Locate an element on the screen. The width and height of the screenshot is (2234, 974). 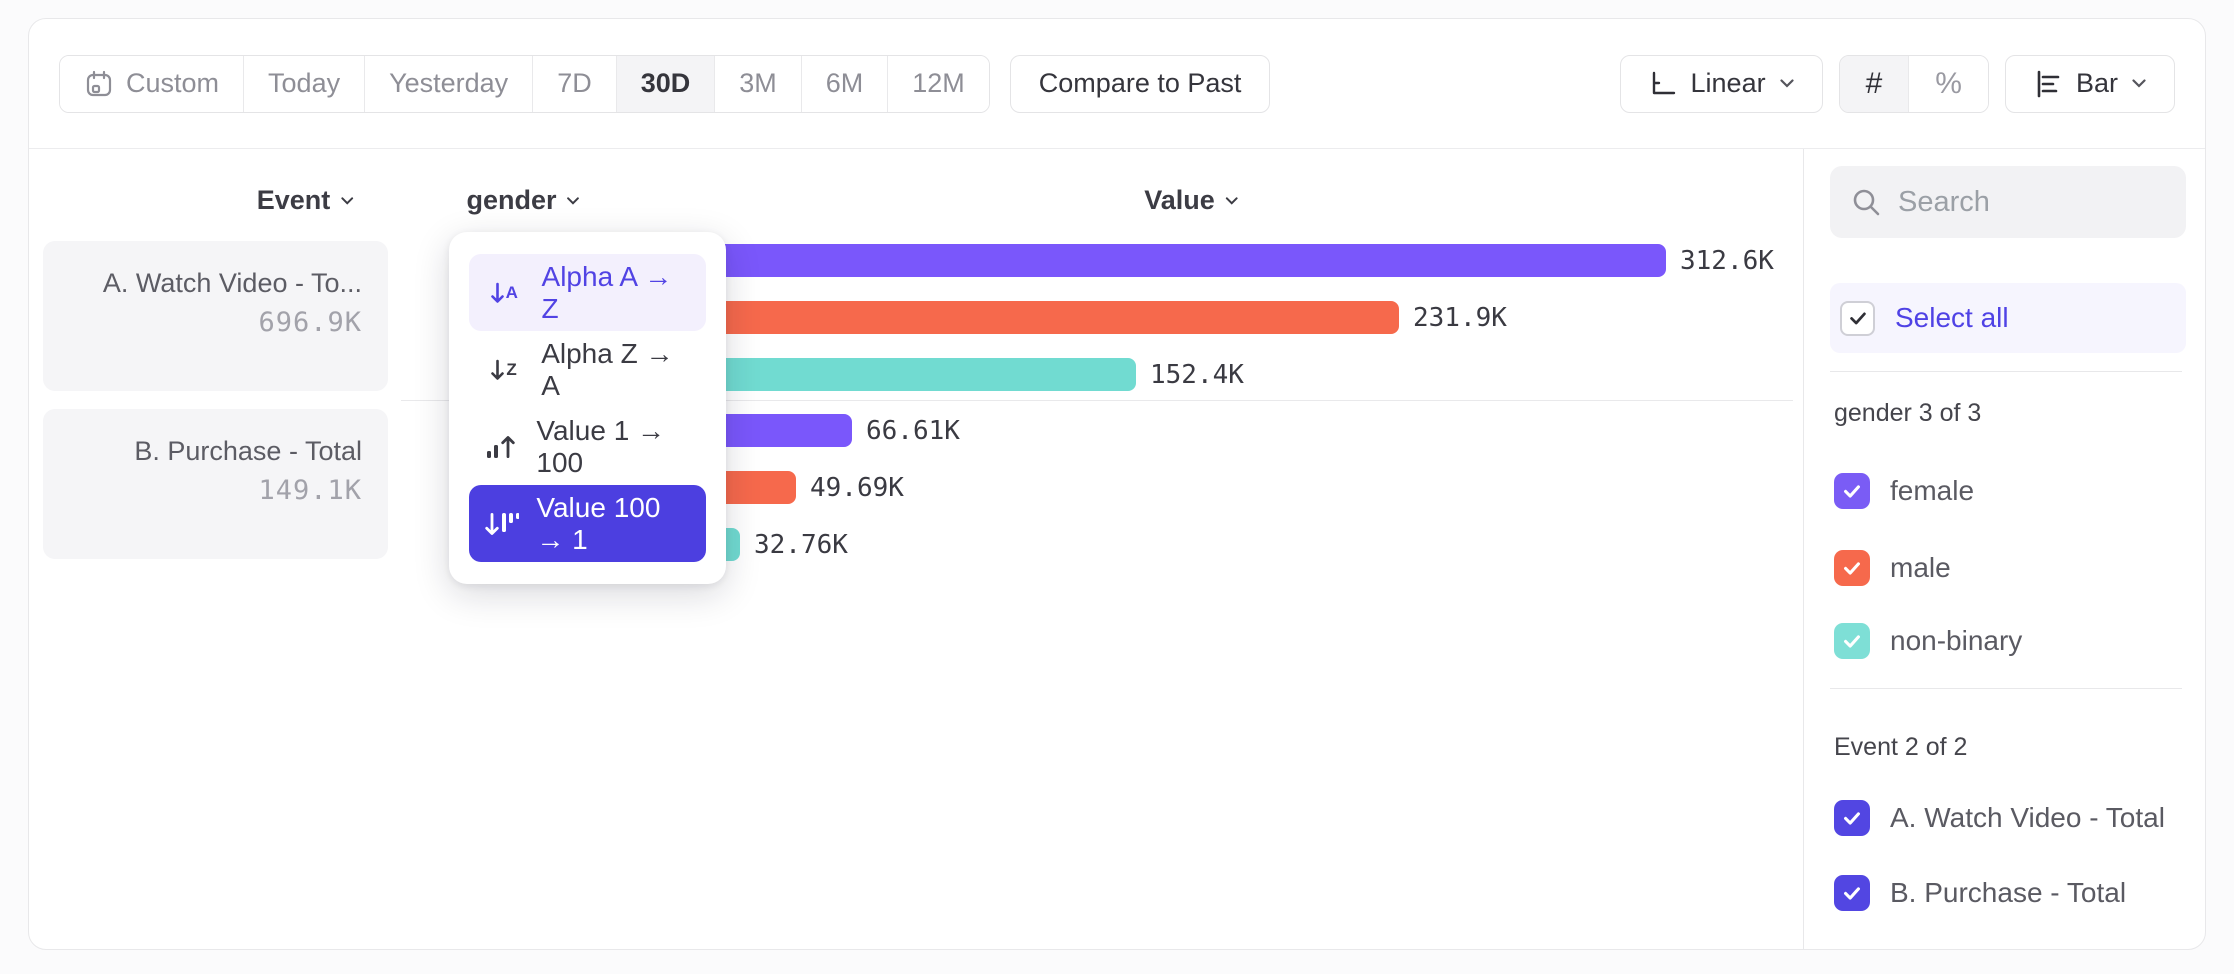
chart-type-selector-button: Bar is located at coordinates (2089, 83).